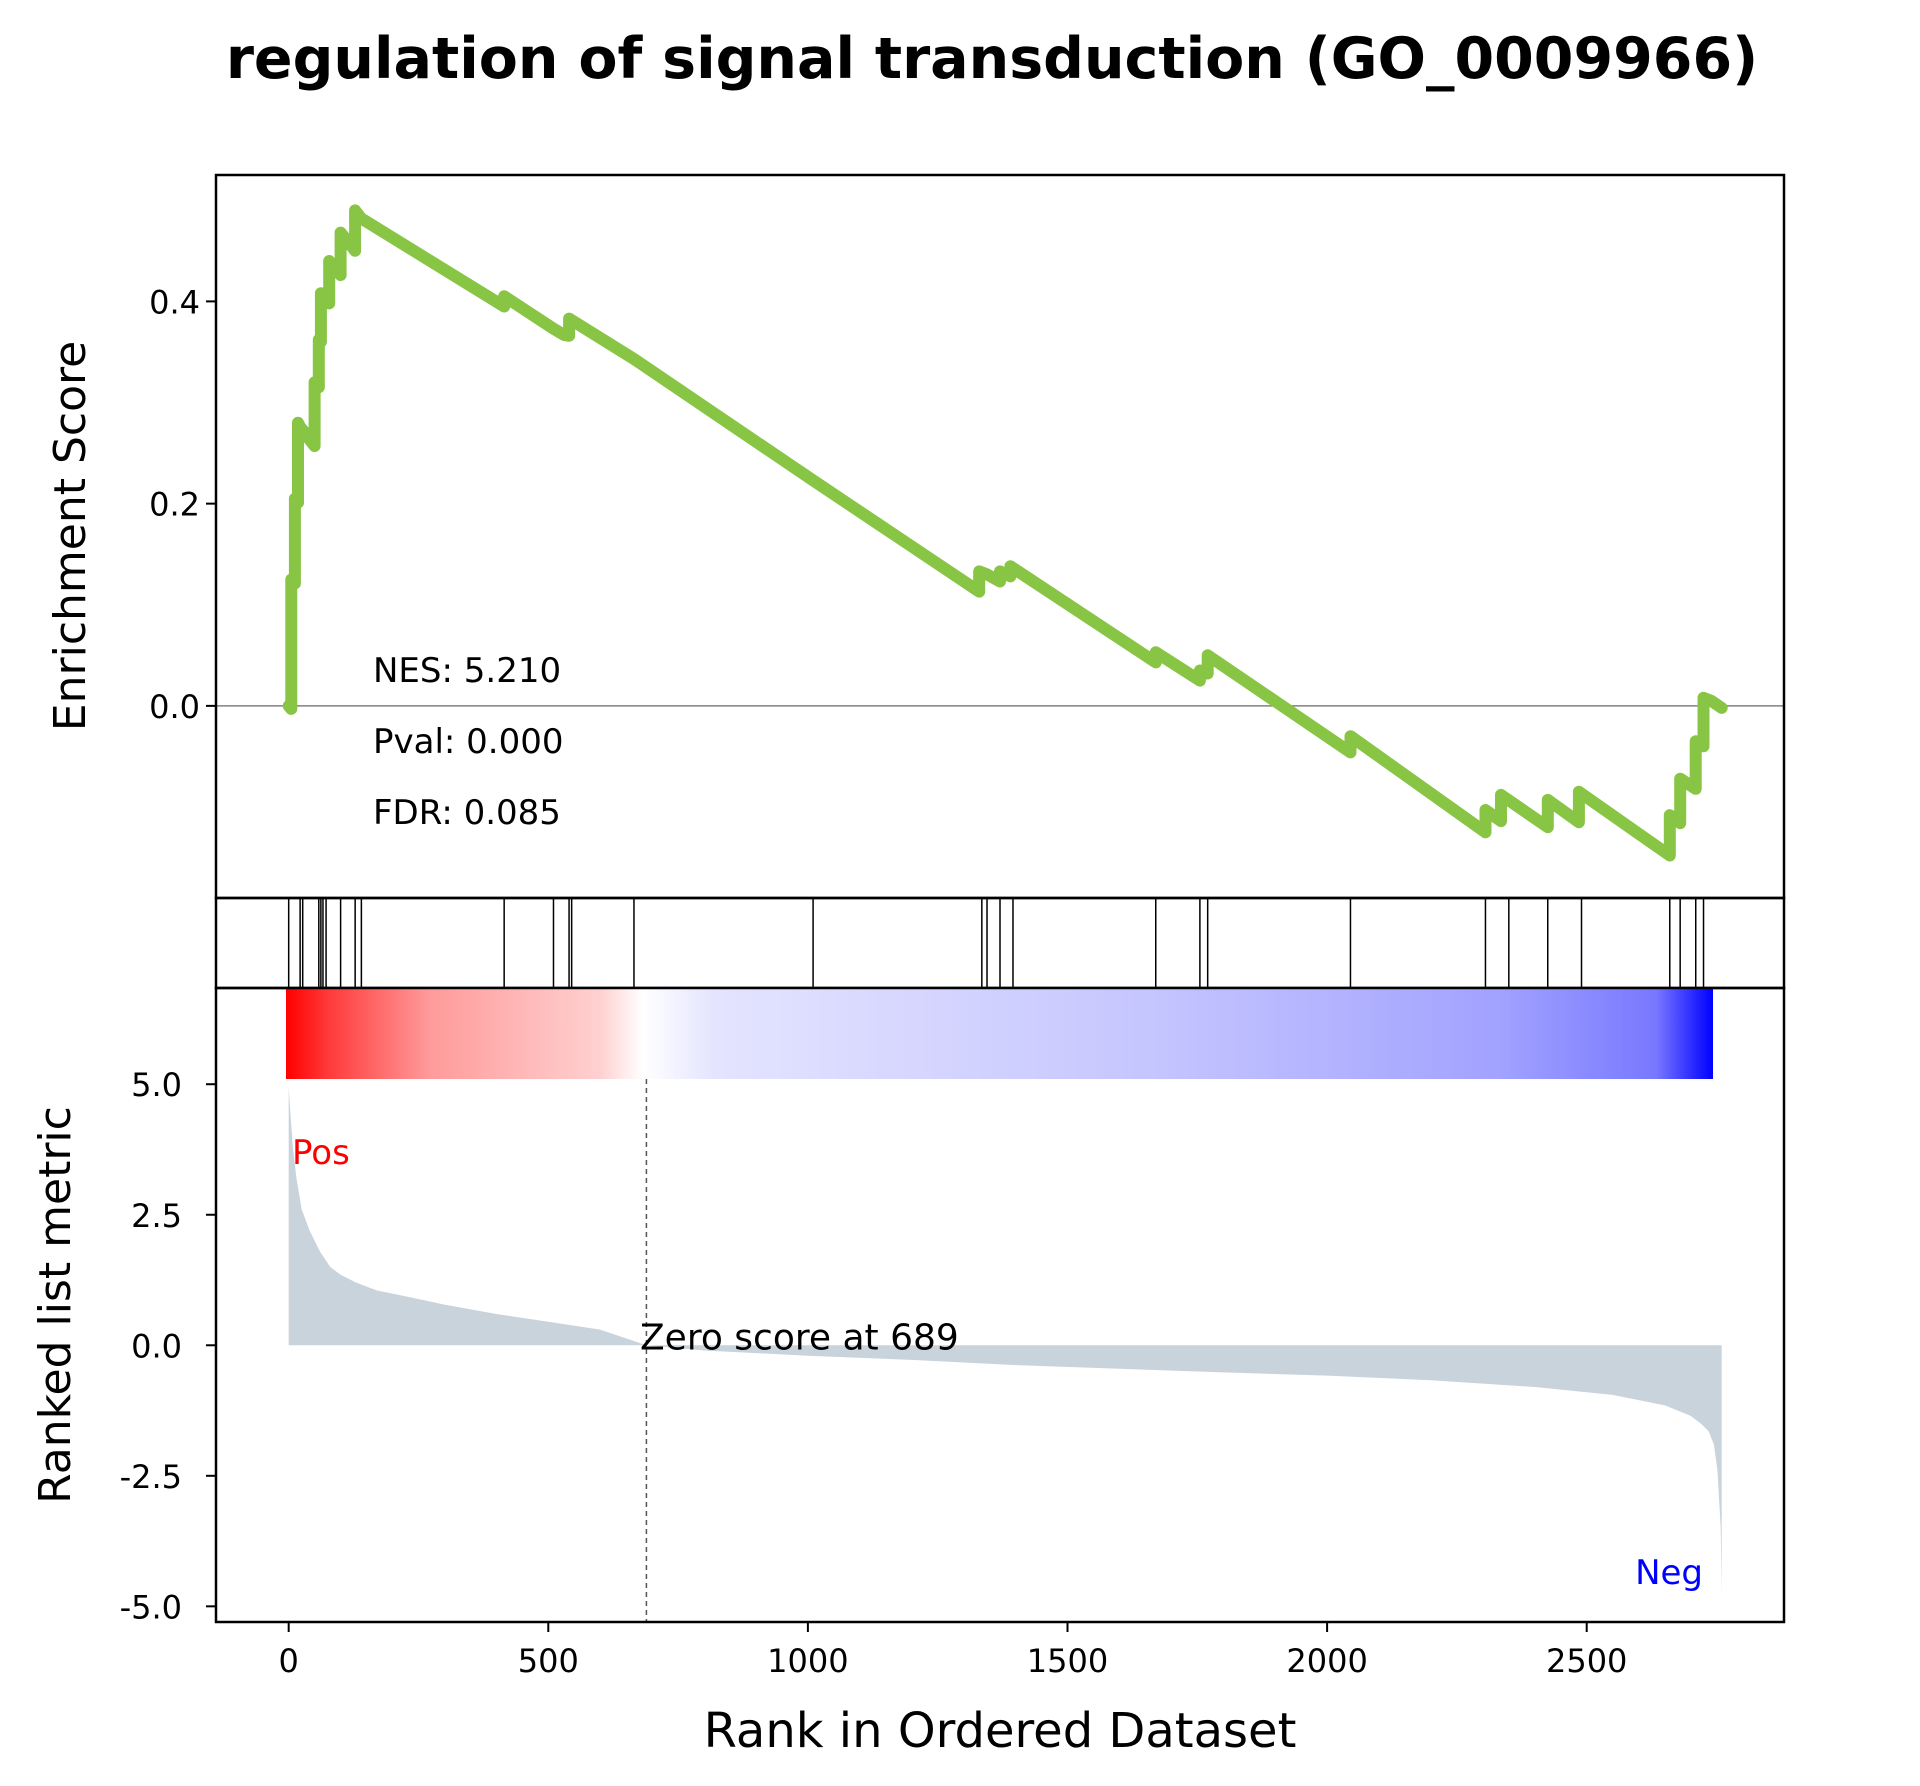 The height and width of the screenshot is (1786, 1920). What do you see at coordinates (999, 1034) in the screenshot?
I see `rank-heat-bar` at bounding box center [999, 1034].